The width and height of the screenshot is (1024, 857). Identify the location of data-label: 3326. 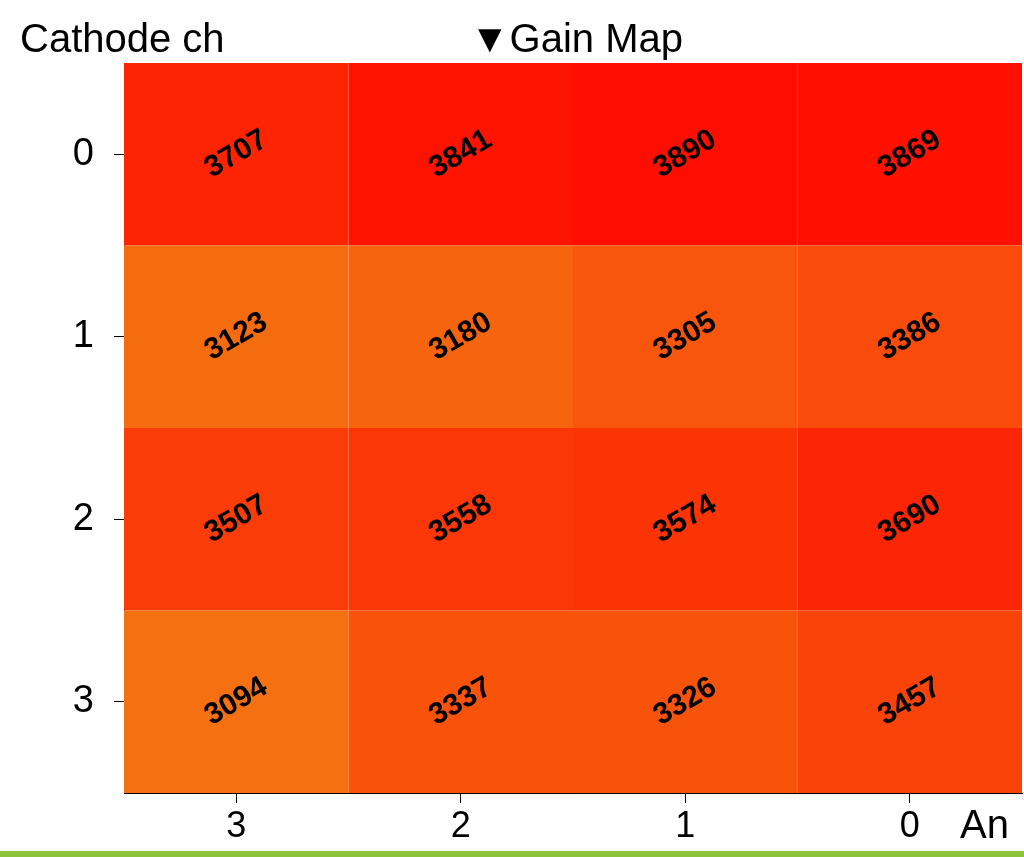
(684, 699).